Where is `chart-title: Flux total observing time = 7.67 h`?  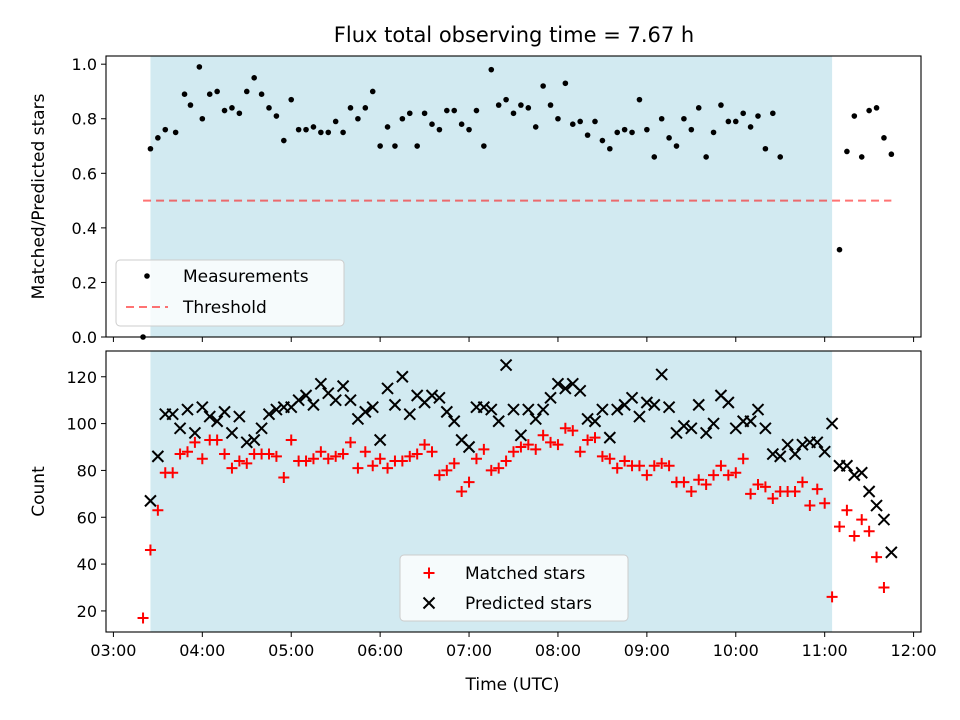 chart-title: Flux total observing time = 7.67 h is located at coordinates (514, 35).